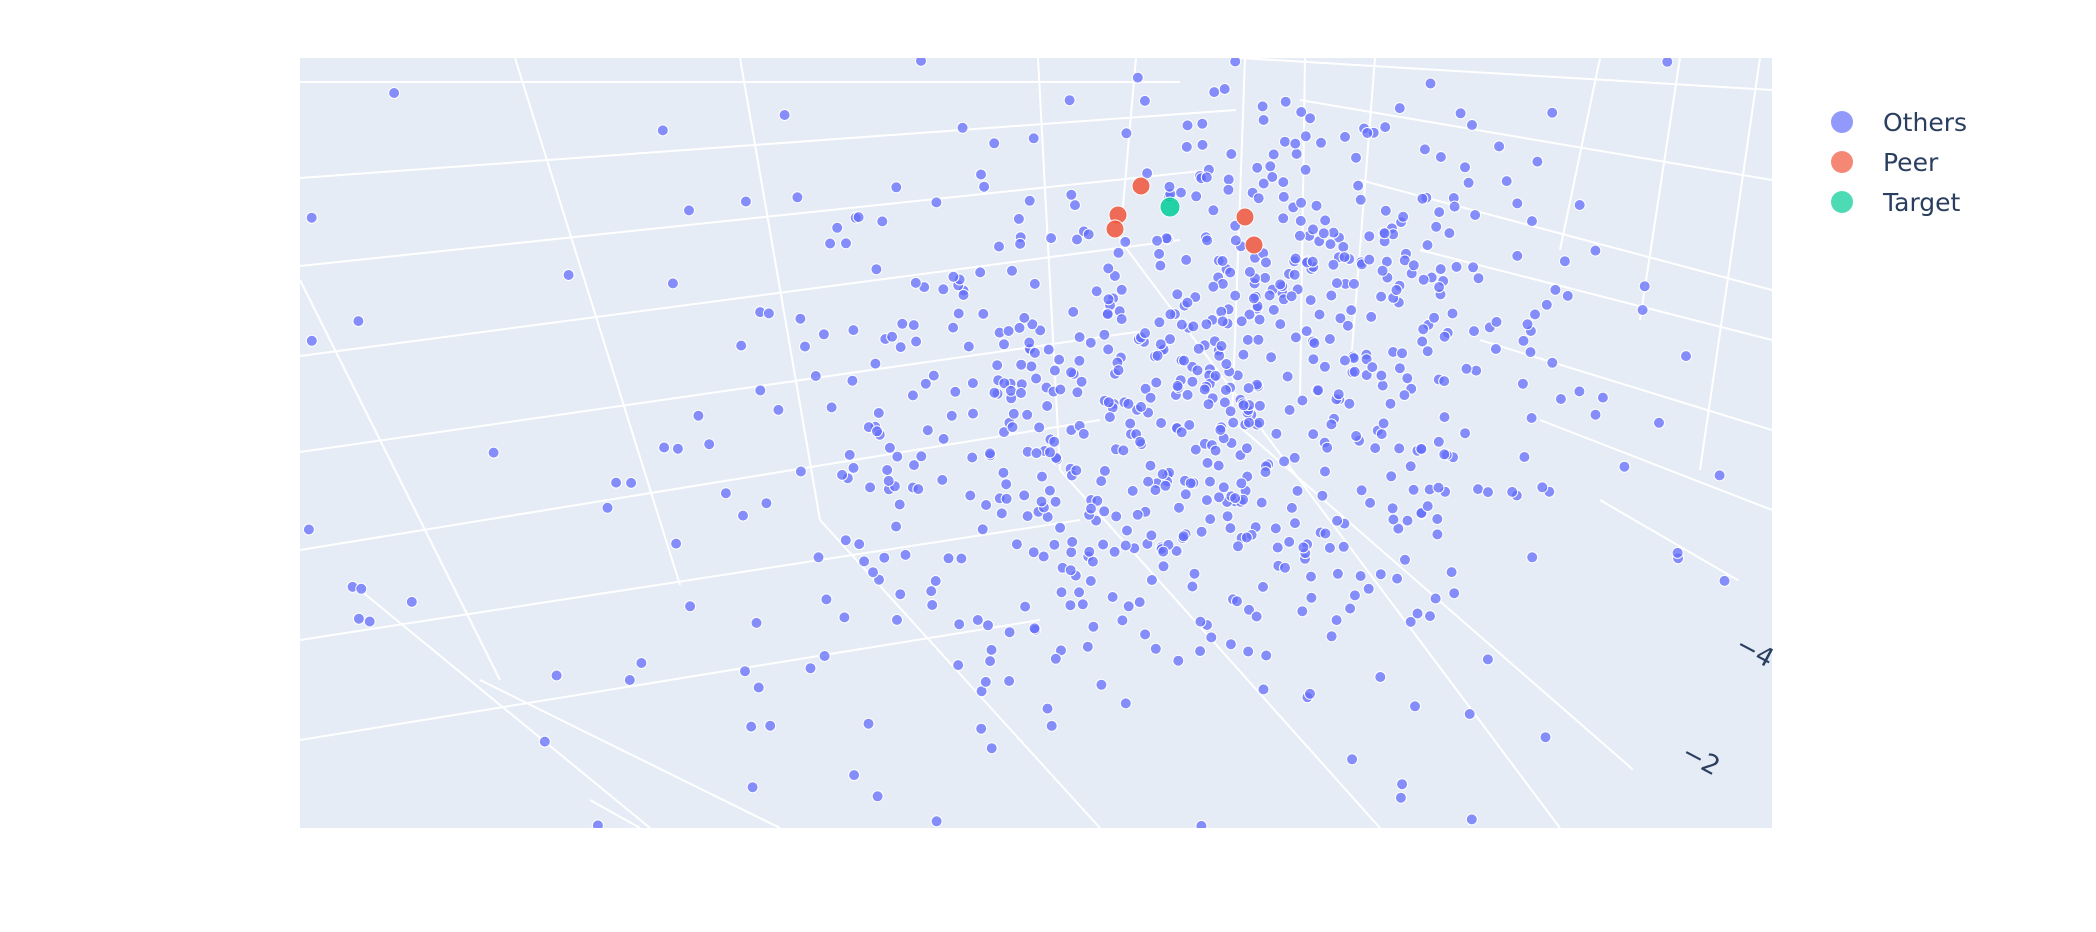 This screenshot has height=932, width=2096. I want to click on legend-item-target: Target, so click(1896, 202).